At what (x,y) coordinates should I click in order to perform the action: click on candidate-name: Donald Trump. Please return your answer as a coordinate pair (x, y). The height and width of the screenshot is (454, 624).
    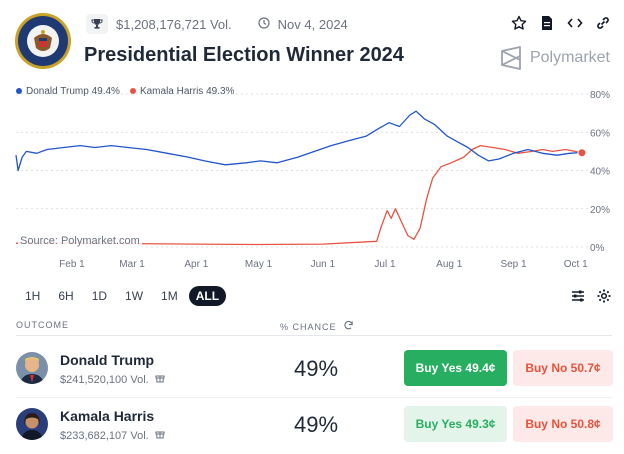
    Looking at the image, I should click on (107, 360).